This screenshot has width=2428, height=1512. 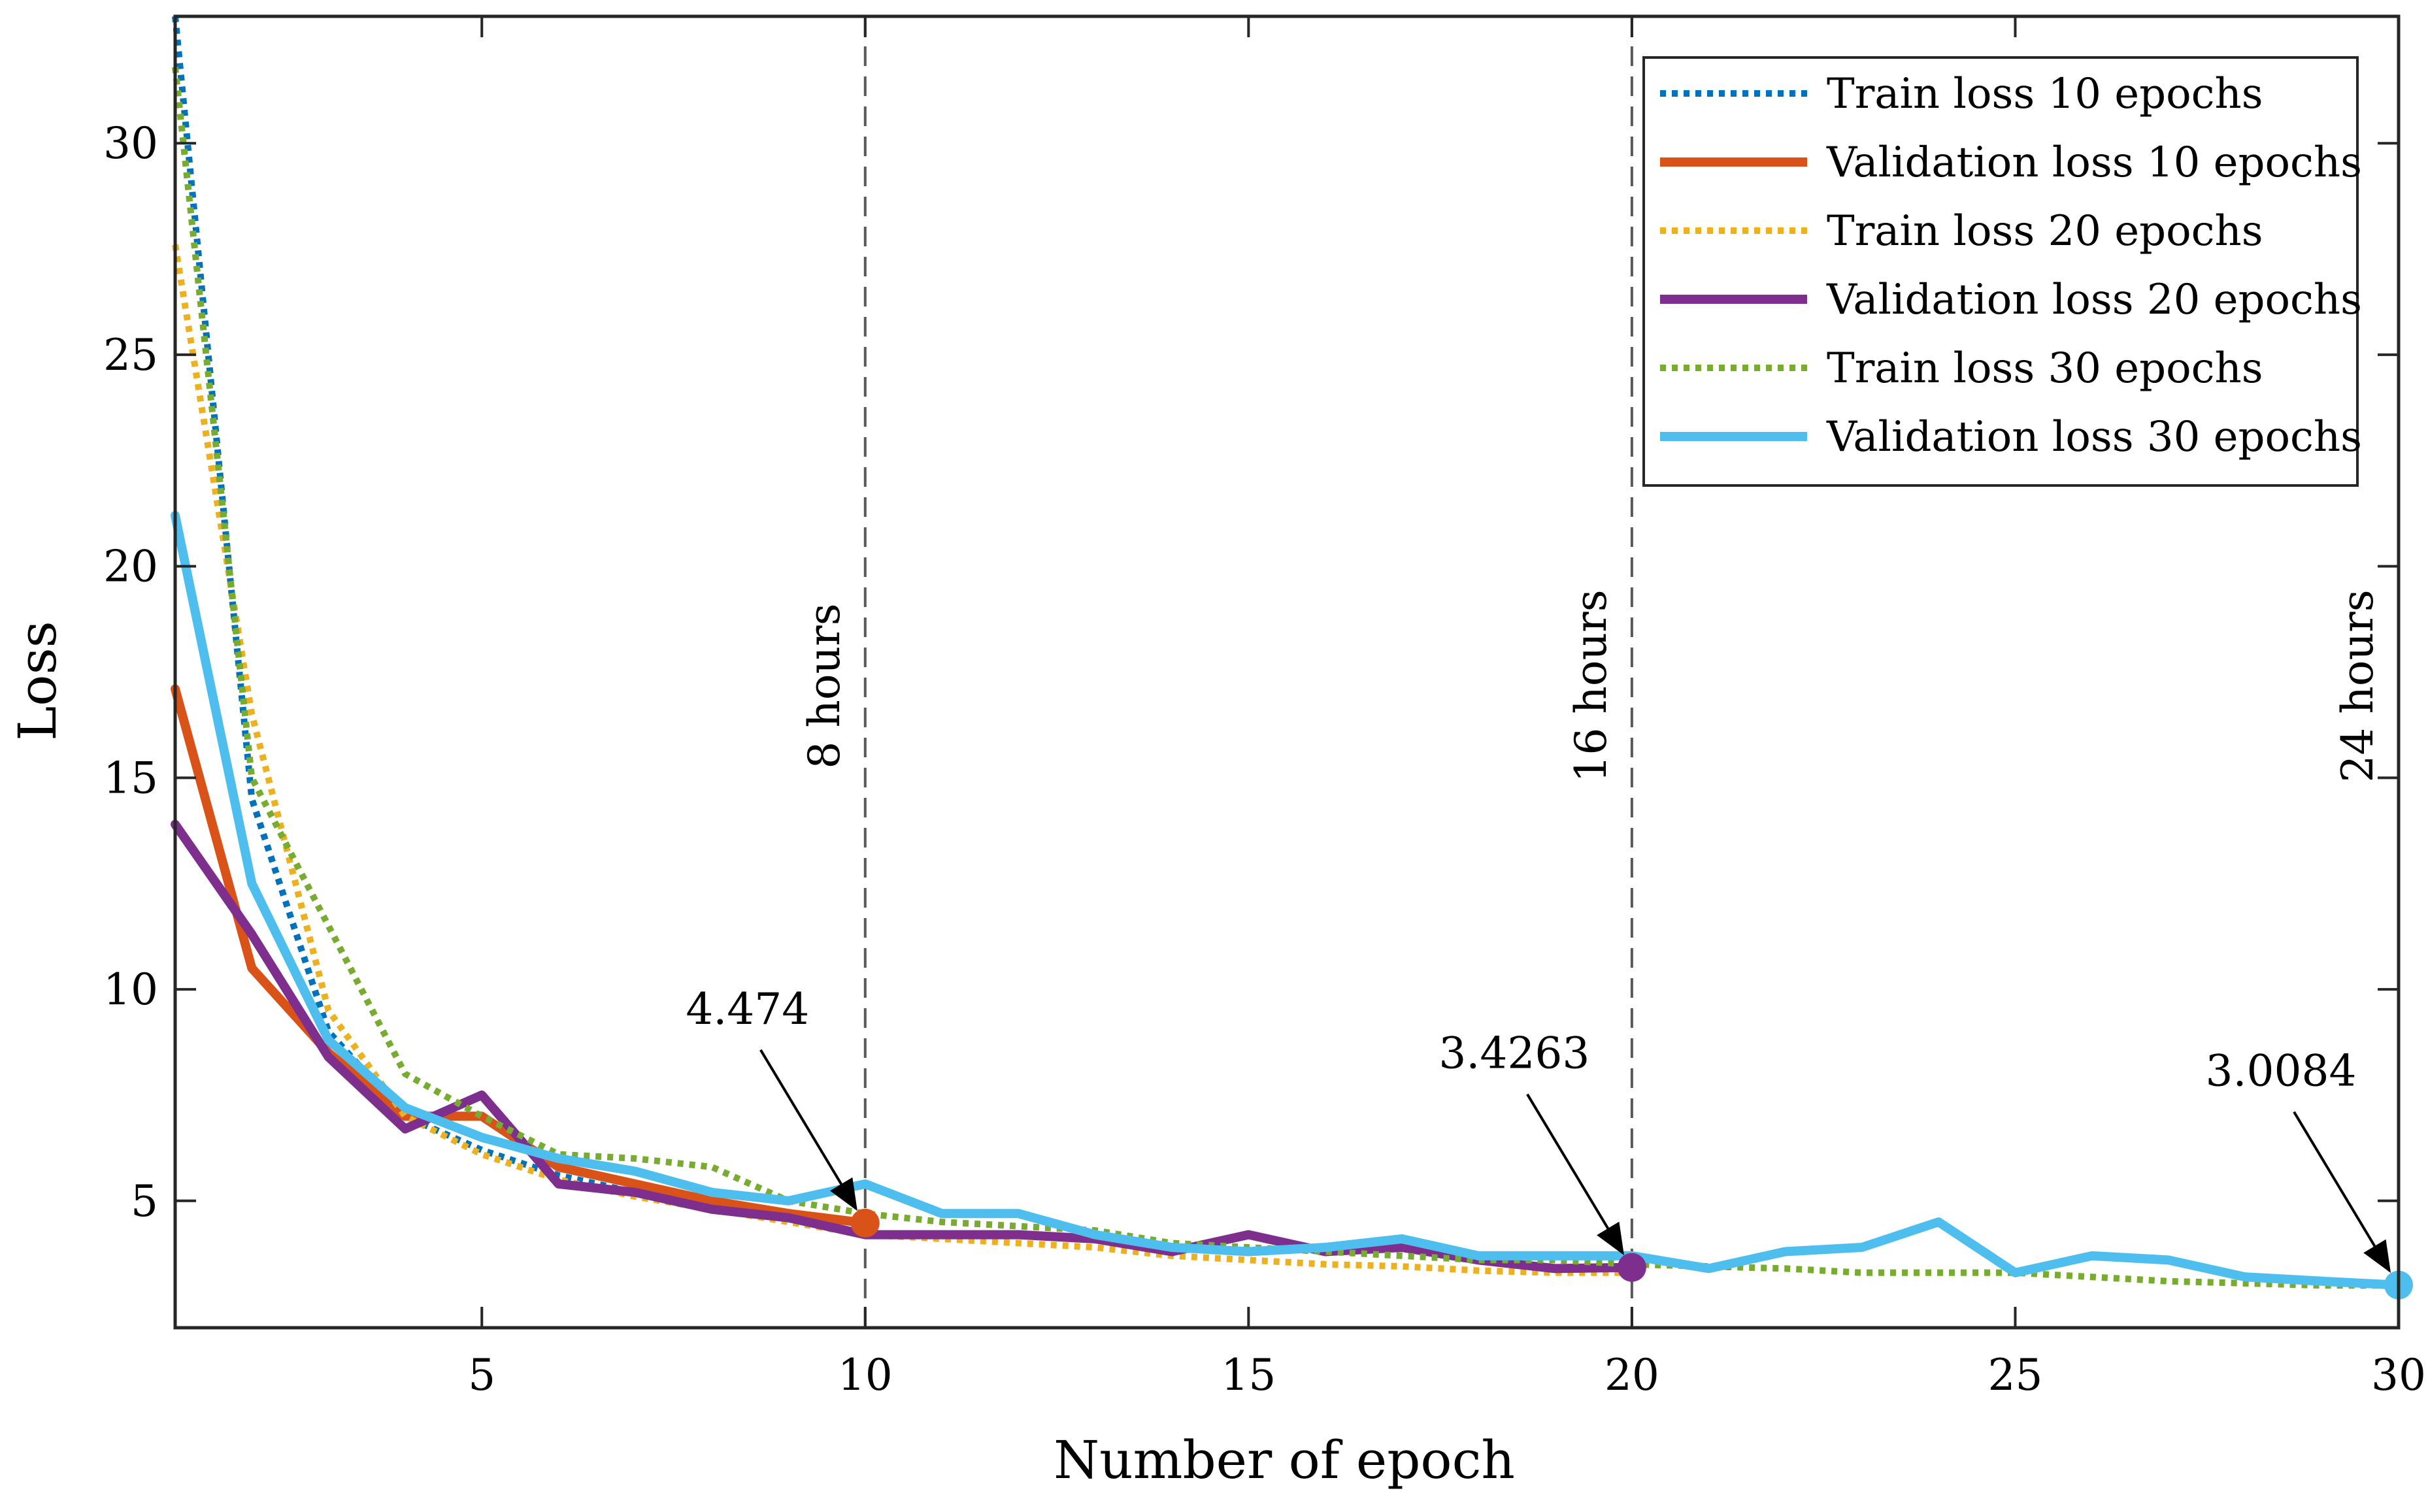 What do you see at coordinates (2094, 300) in the screenshot?
I see `legend-label: Validation loss 20 epochs` at bounding box center [2094, 300].